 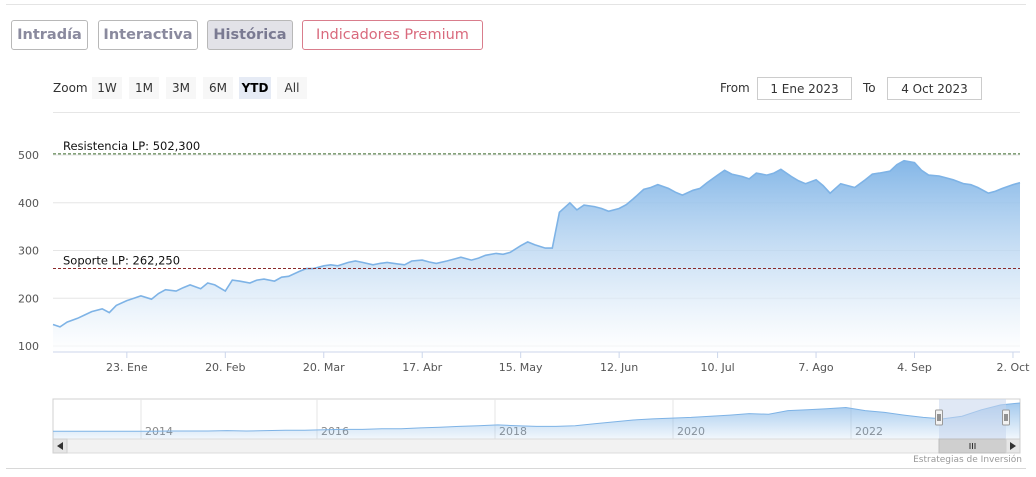 I want to click on x-tick-label: 15. May, so click(x=521, y=367).